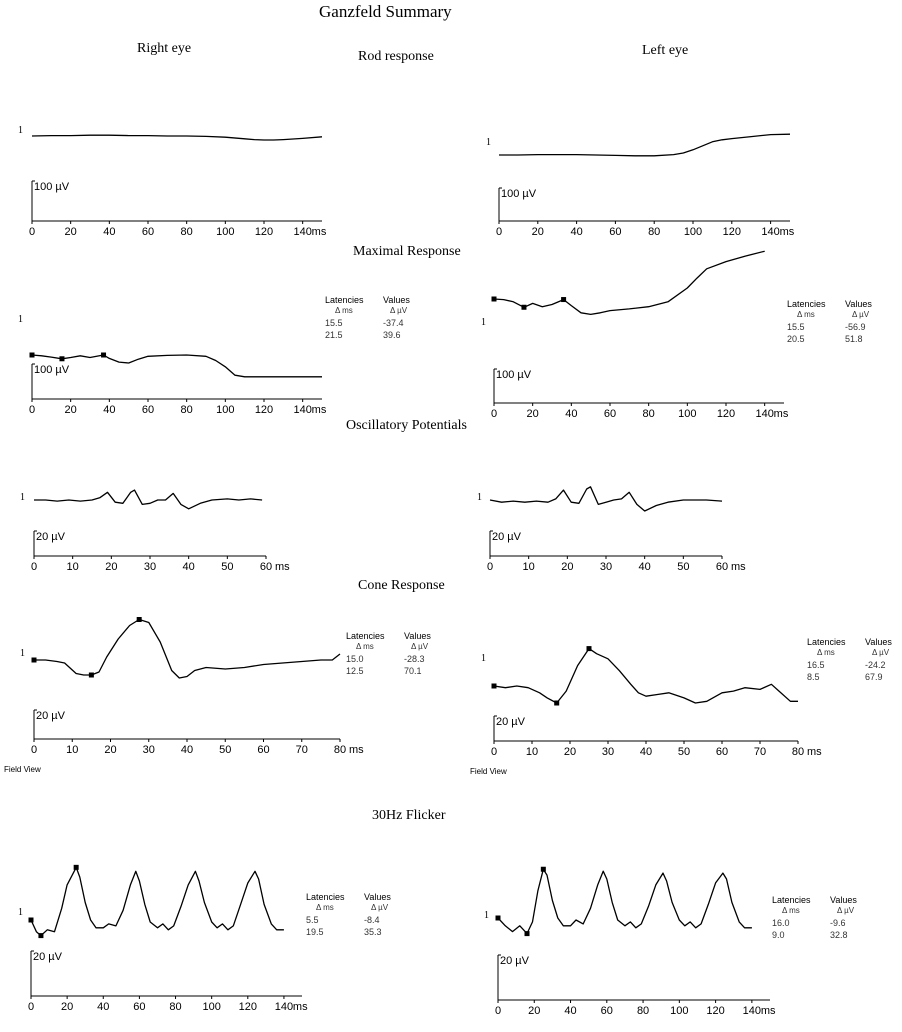  I want to click on value-1: -56.9, so click(855, 327).